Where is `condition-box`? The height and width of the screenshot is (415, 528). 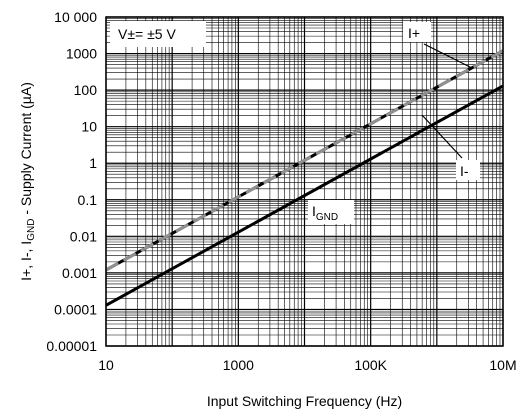 condition-box is located at coordinates (158, 34).